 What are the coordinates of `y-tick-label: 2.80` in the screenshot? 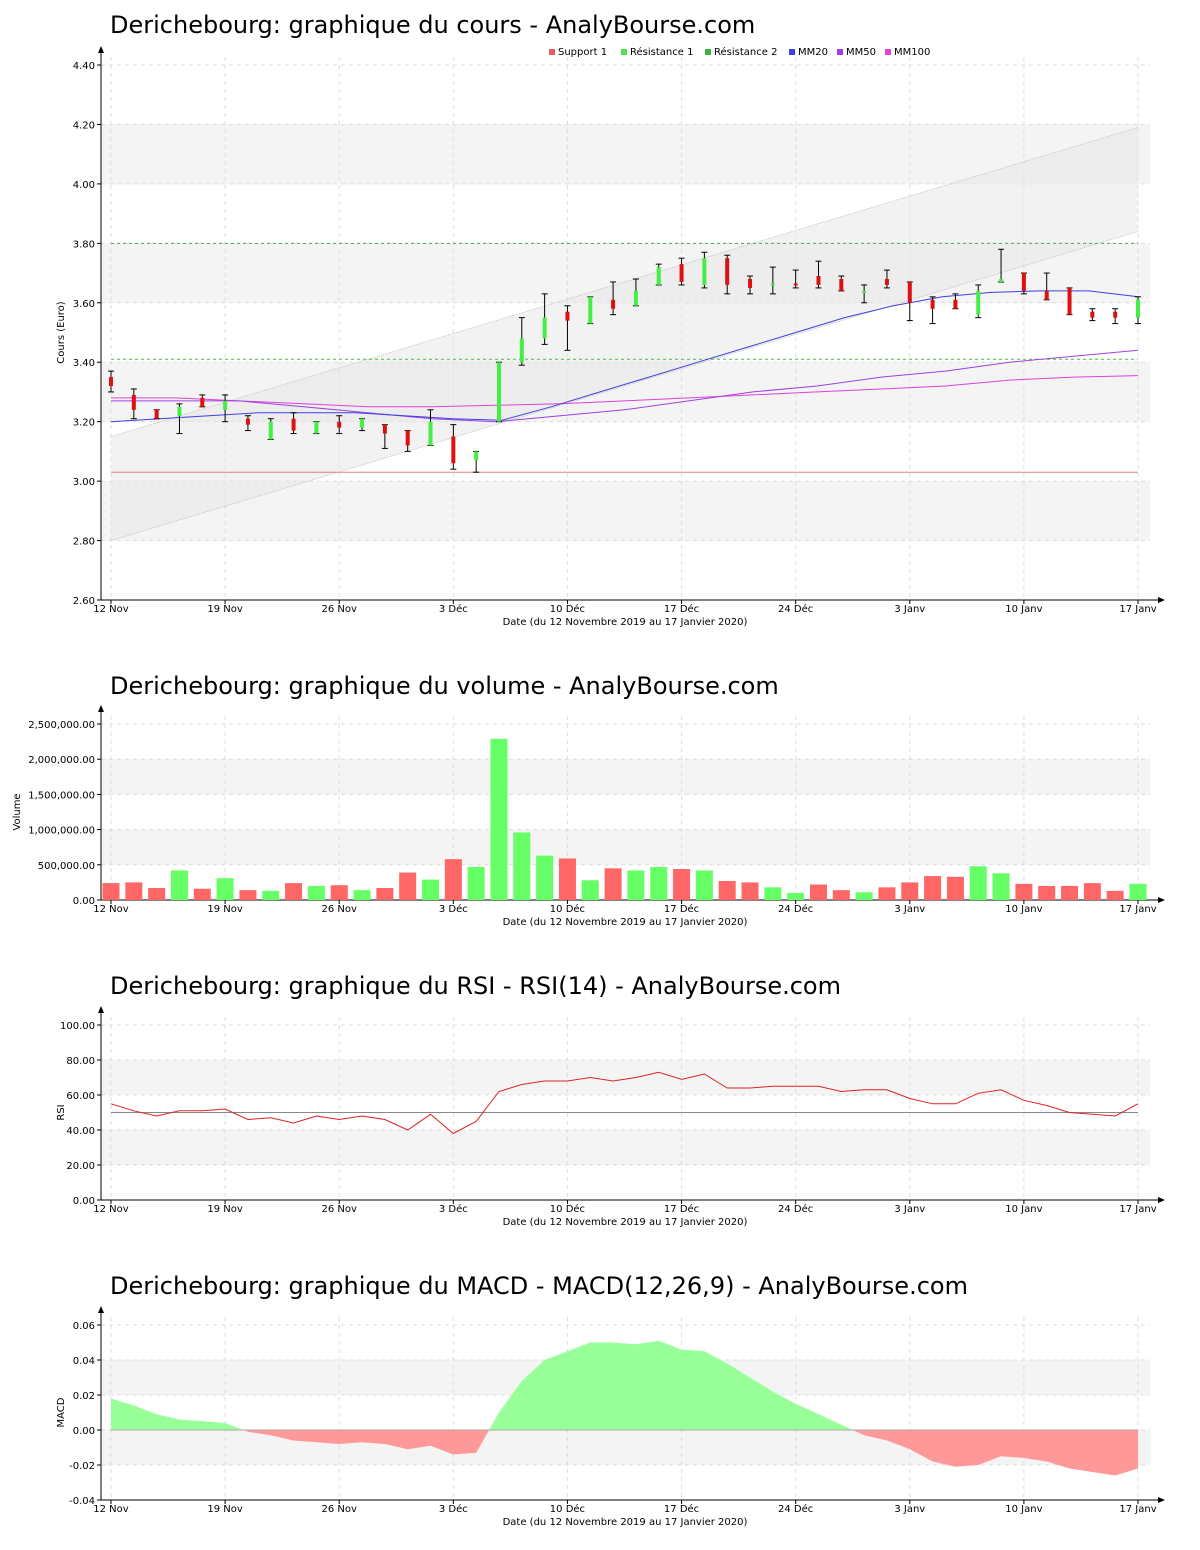 It's located at (84, 542).